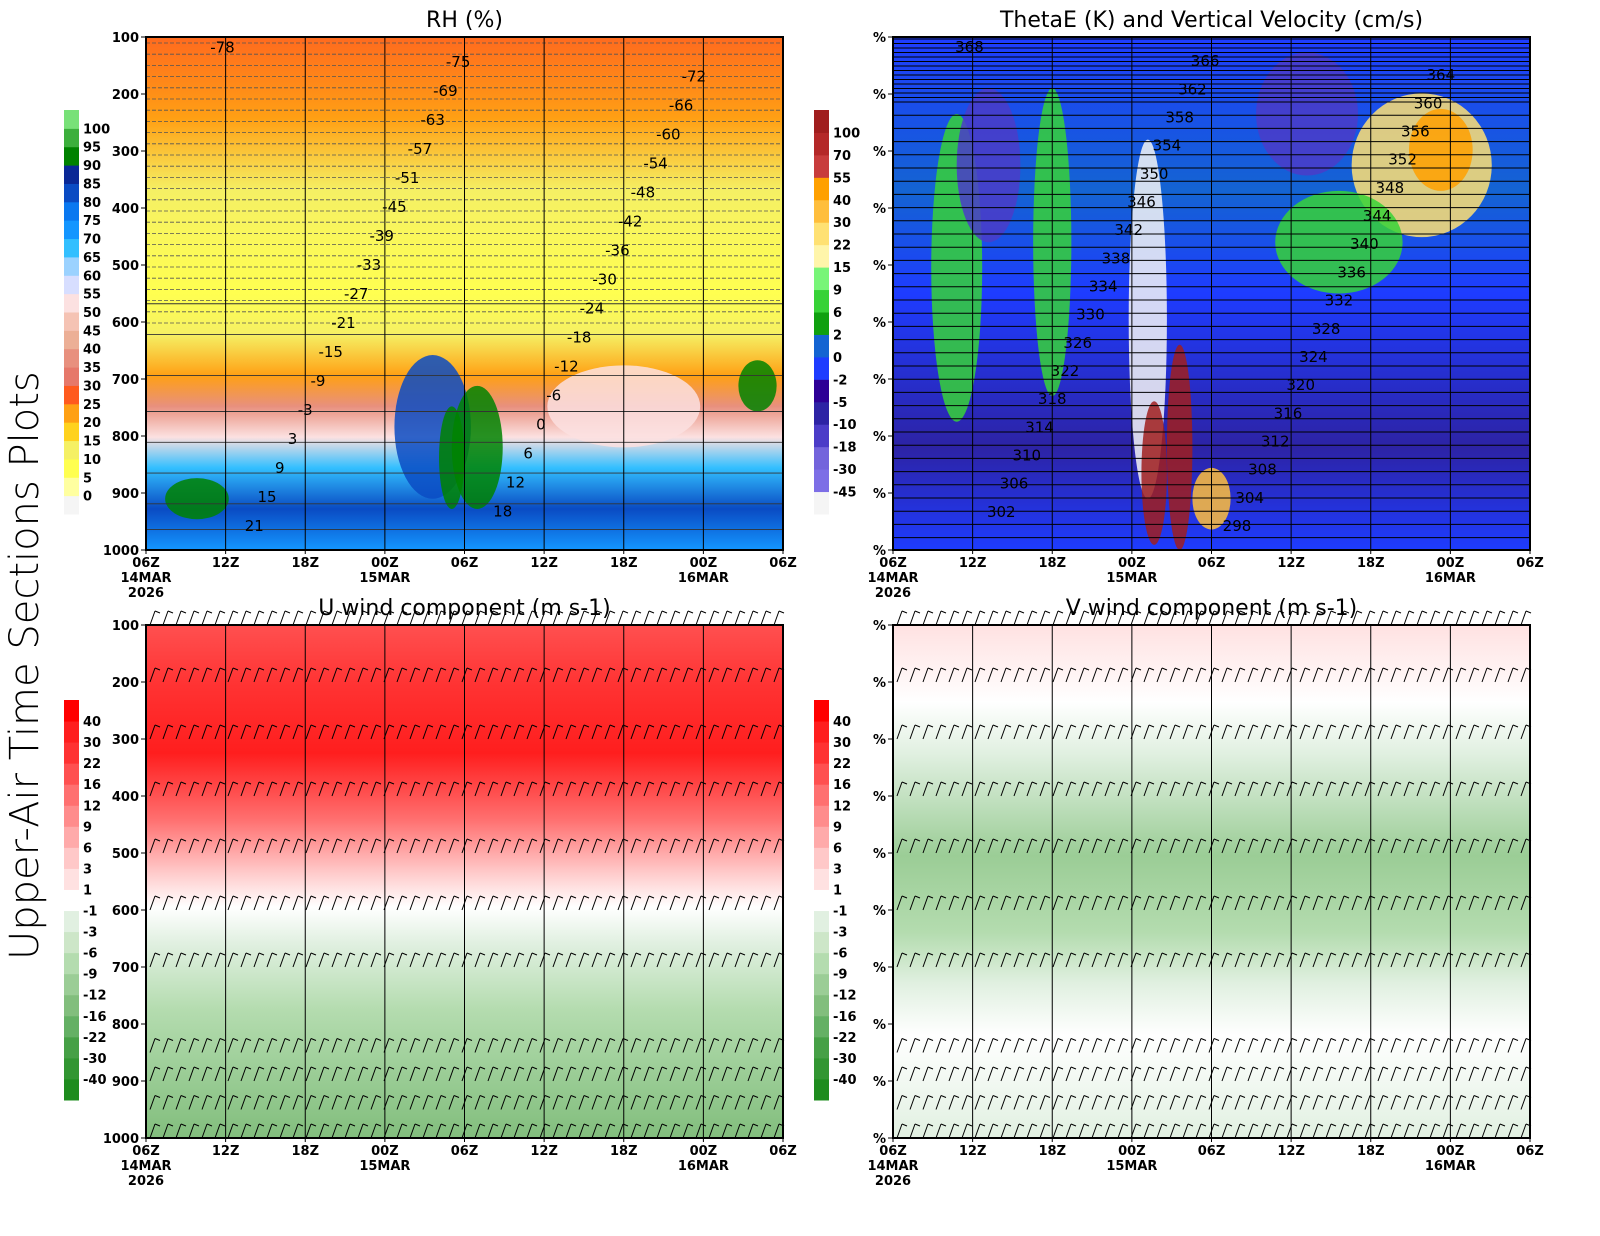 The height and width of the screenshot is (1236, 1600). Describe the element at coordinates (381, 236) in the screenshot. I see `contour-label: -39` at that location.